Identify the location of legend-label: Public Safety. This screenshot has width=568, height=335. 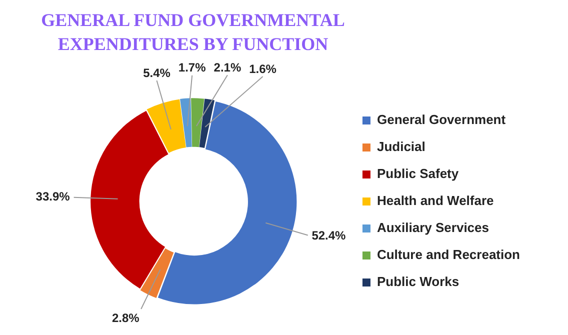
(418, 174).